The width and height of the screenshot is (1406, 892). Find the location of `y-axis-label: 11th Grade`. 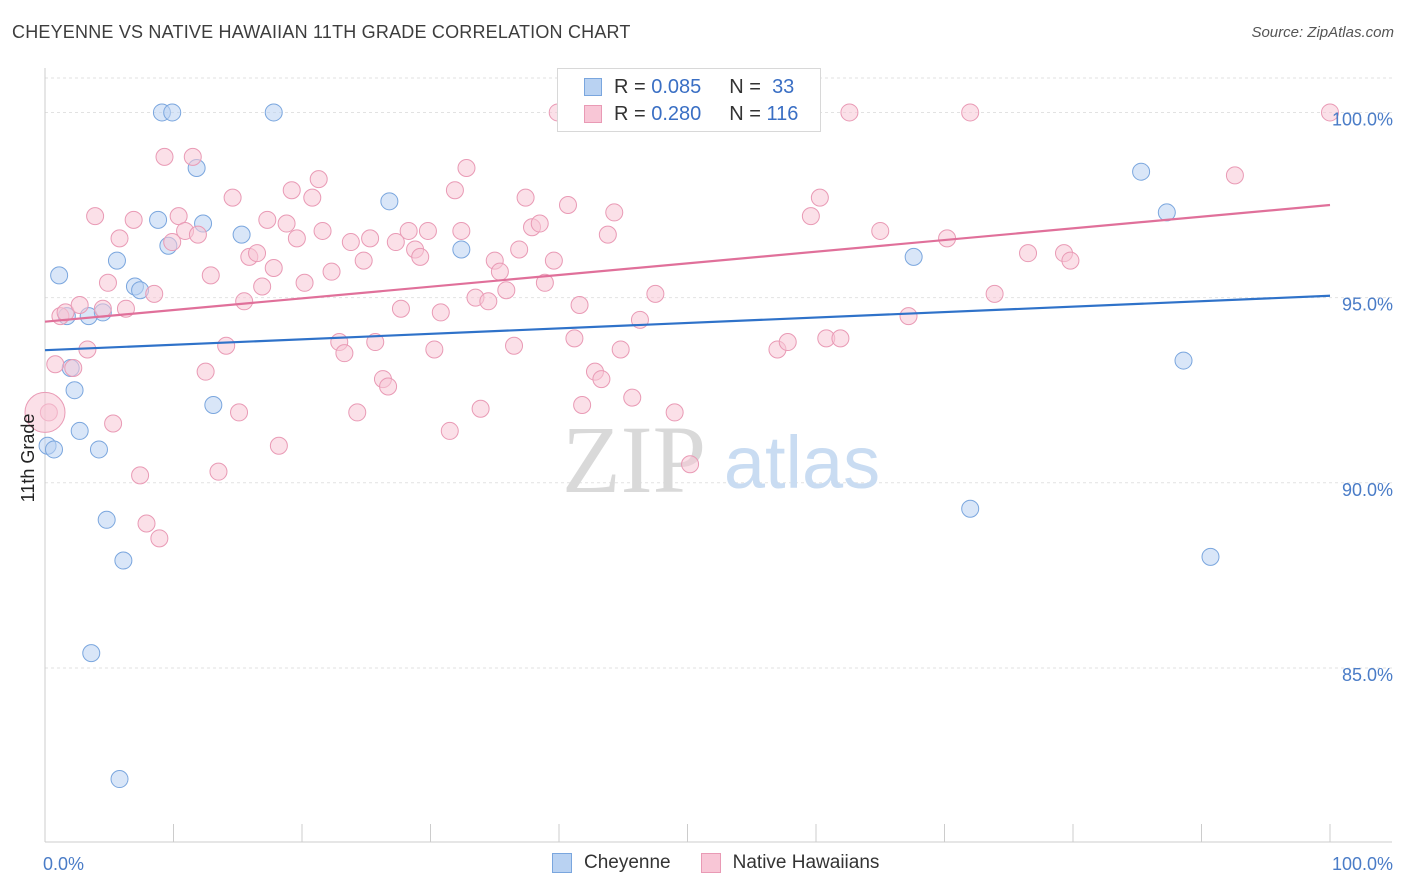

y-axis-label: 11th Grade is located at coordinates (28, 458).